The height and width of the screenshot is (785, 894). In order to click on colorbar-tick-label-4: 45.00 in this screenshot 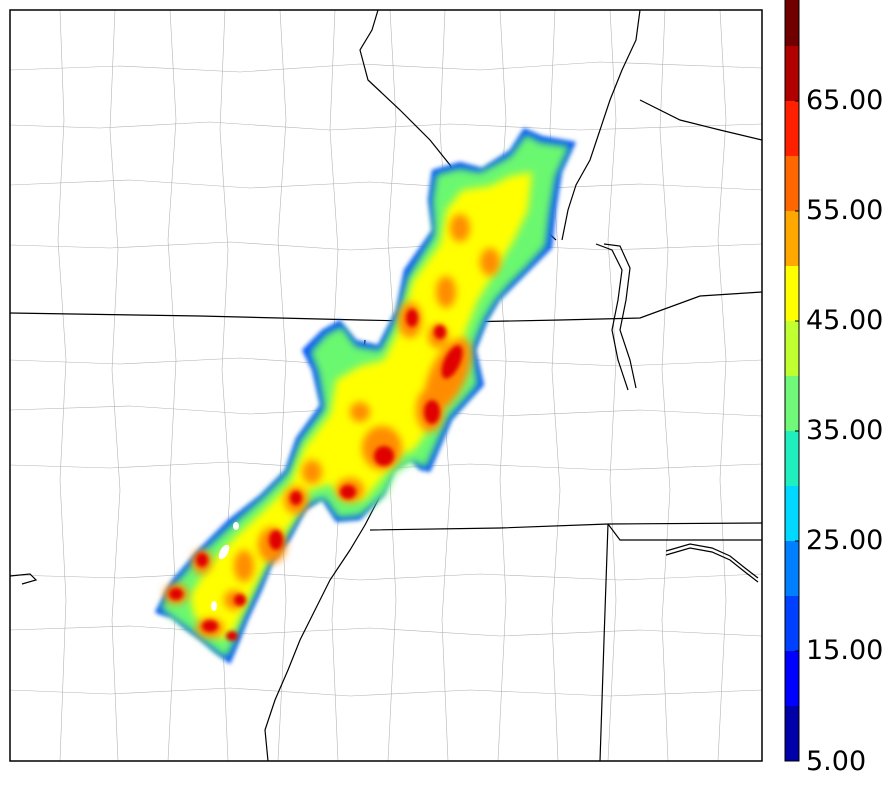, I will do `click(845, 320)`.